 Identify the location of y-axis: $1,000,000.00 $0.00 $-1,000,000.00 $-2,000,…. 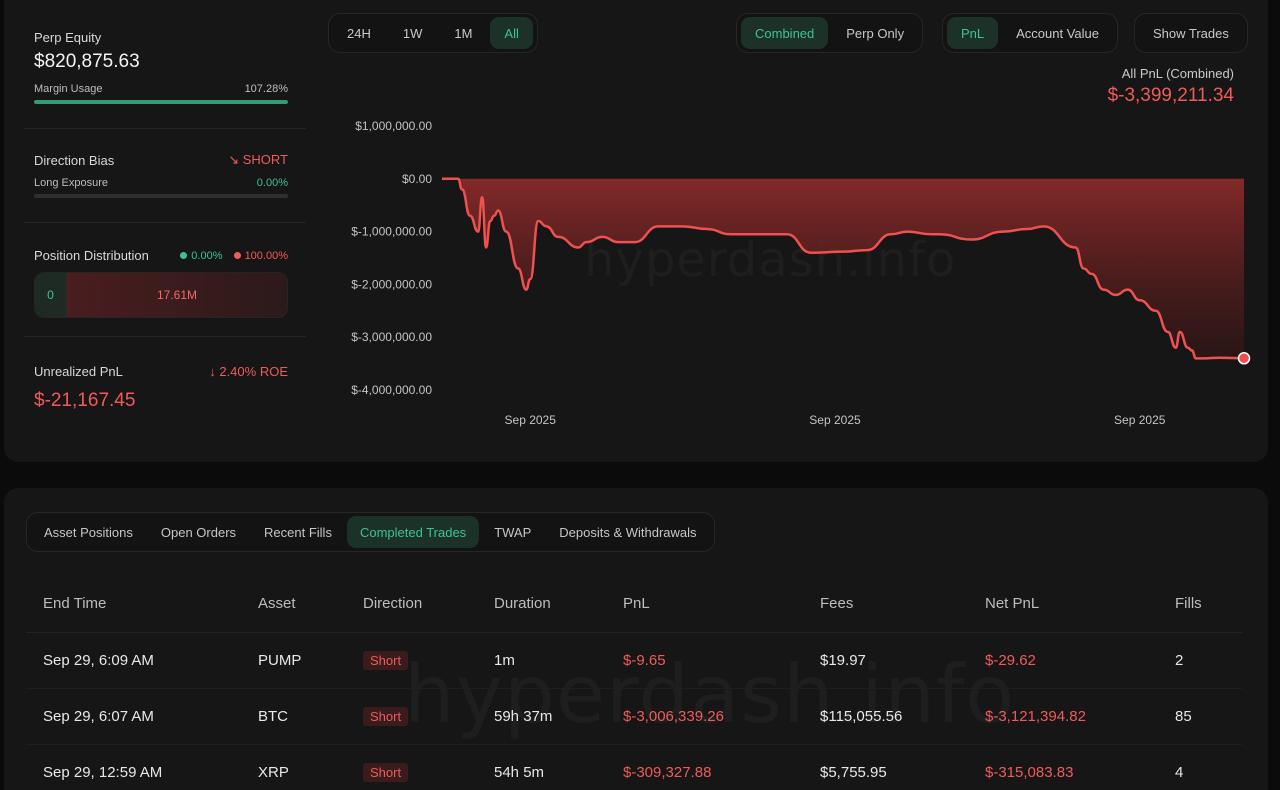
(391, 258).